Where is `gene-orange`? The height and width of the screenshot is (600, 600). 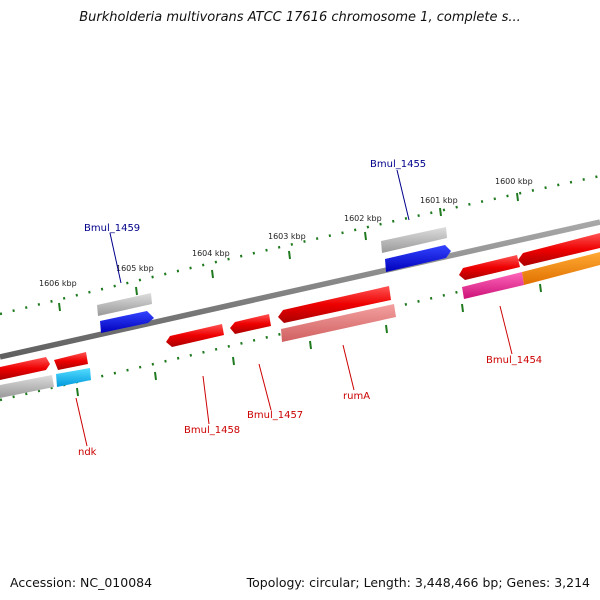 gene-orange is located at coordinates (561, 268).